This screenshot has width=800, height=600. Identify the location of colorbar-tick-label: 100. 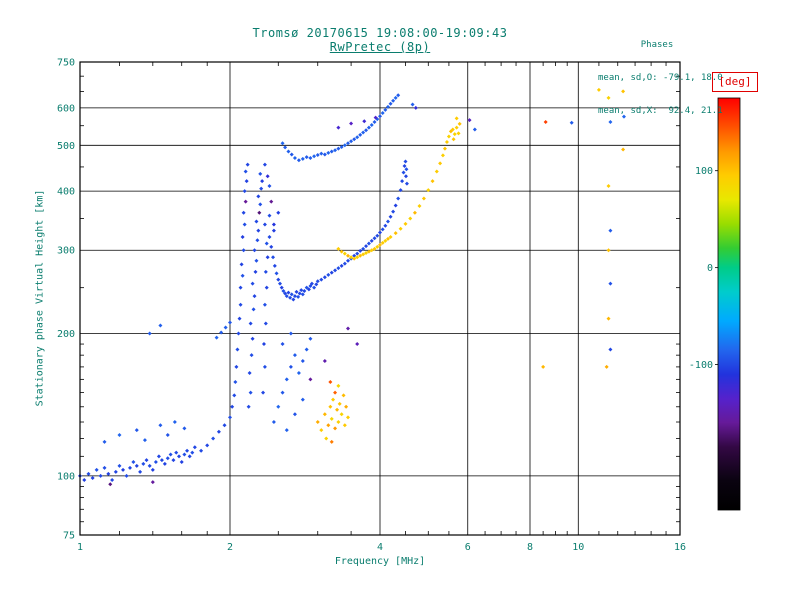
(704, 171).